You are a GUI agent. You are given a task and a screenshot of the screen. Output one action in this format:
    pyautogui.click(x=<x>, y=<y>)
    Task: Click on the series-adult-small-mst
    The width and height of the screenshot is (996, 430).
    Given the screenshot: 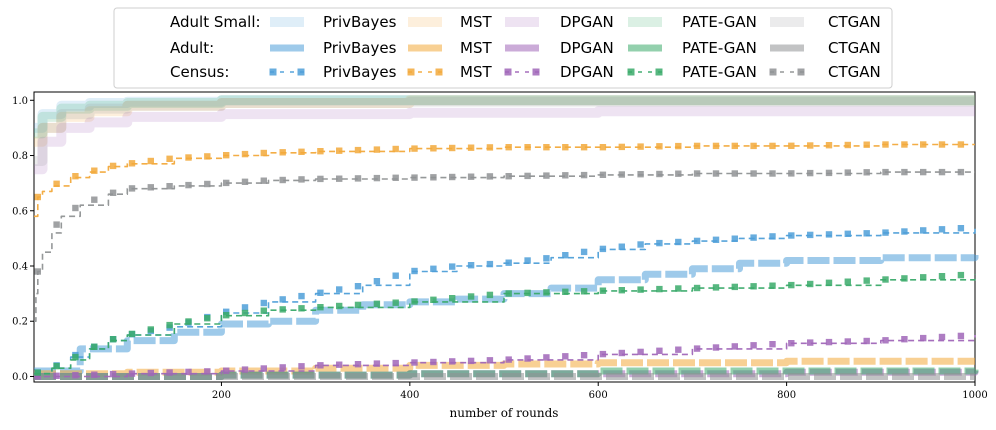 What is the action you would take?
    pyautogui.click(x=504, y=121)
    